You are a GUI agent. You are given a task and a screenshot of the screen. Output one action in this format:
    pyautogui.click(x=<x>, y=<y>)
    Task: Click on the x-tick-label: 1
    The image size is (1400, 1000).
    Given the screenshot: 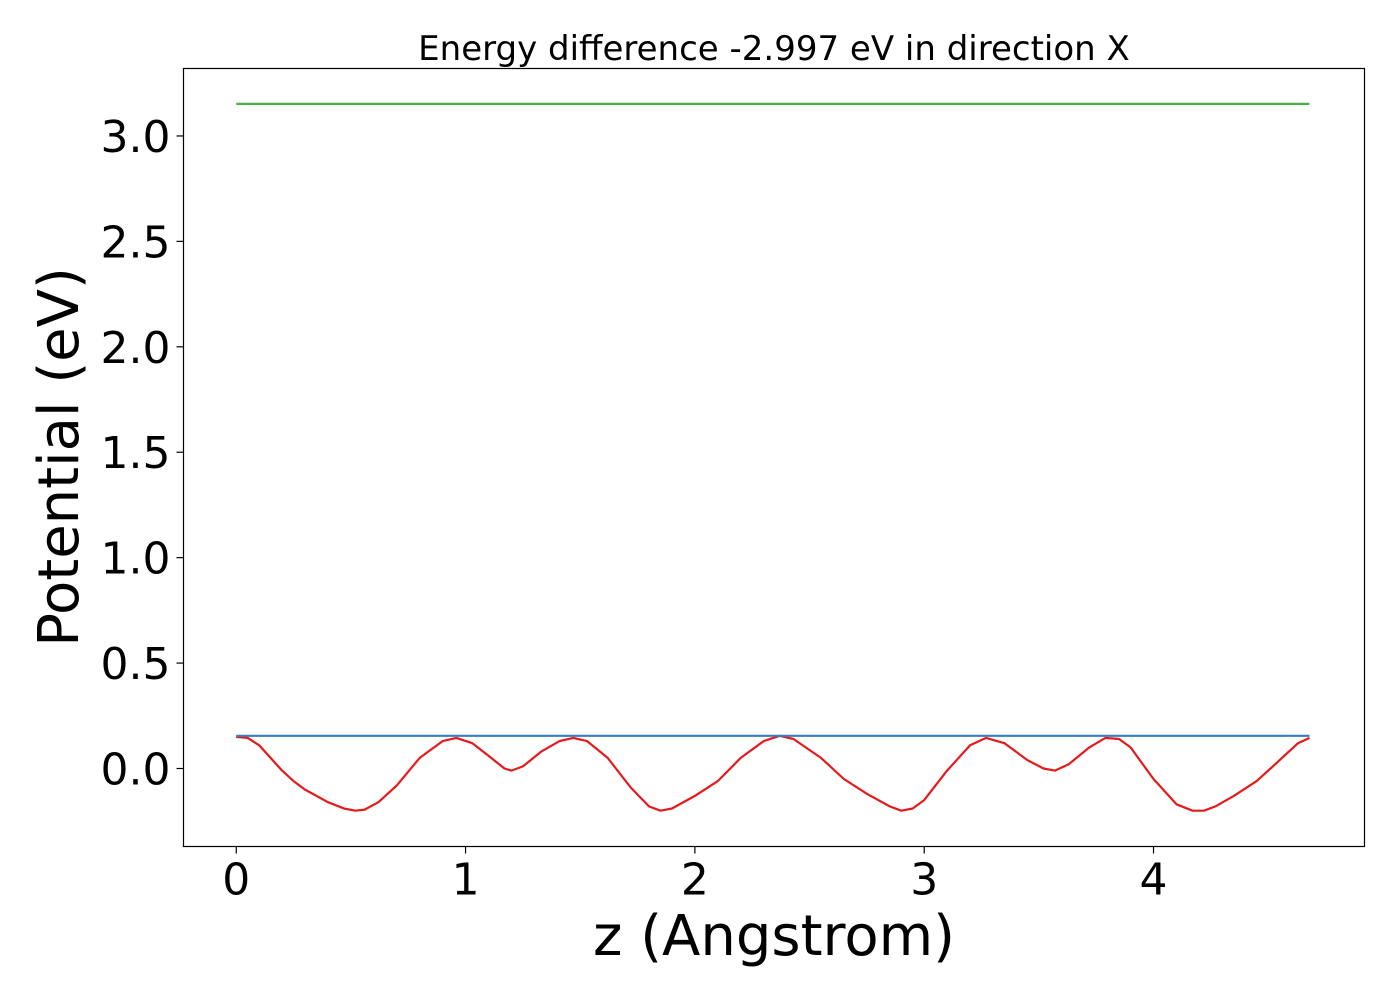 What is the action you would take?
    pyautogui.click(x=466, y=880)
    